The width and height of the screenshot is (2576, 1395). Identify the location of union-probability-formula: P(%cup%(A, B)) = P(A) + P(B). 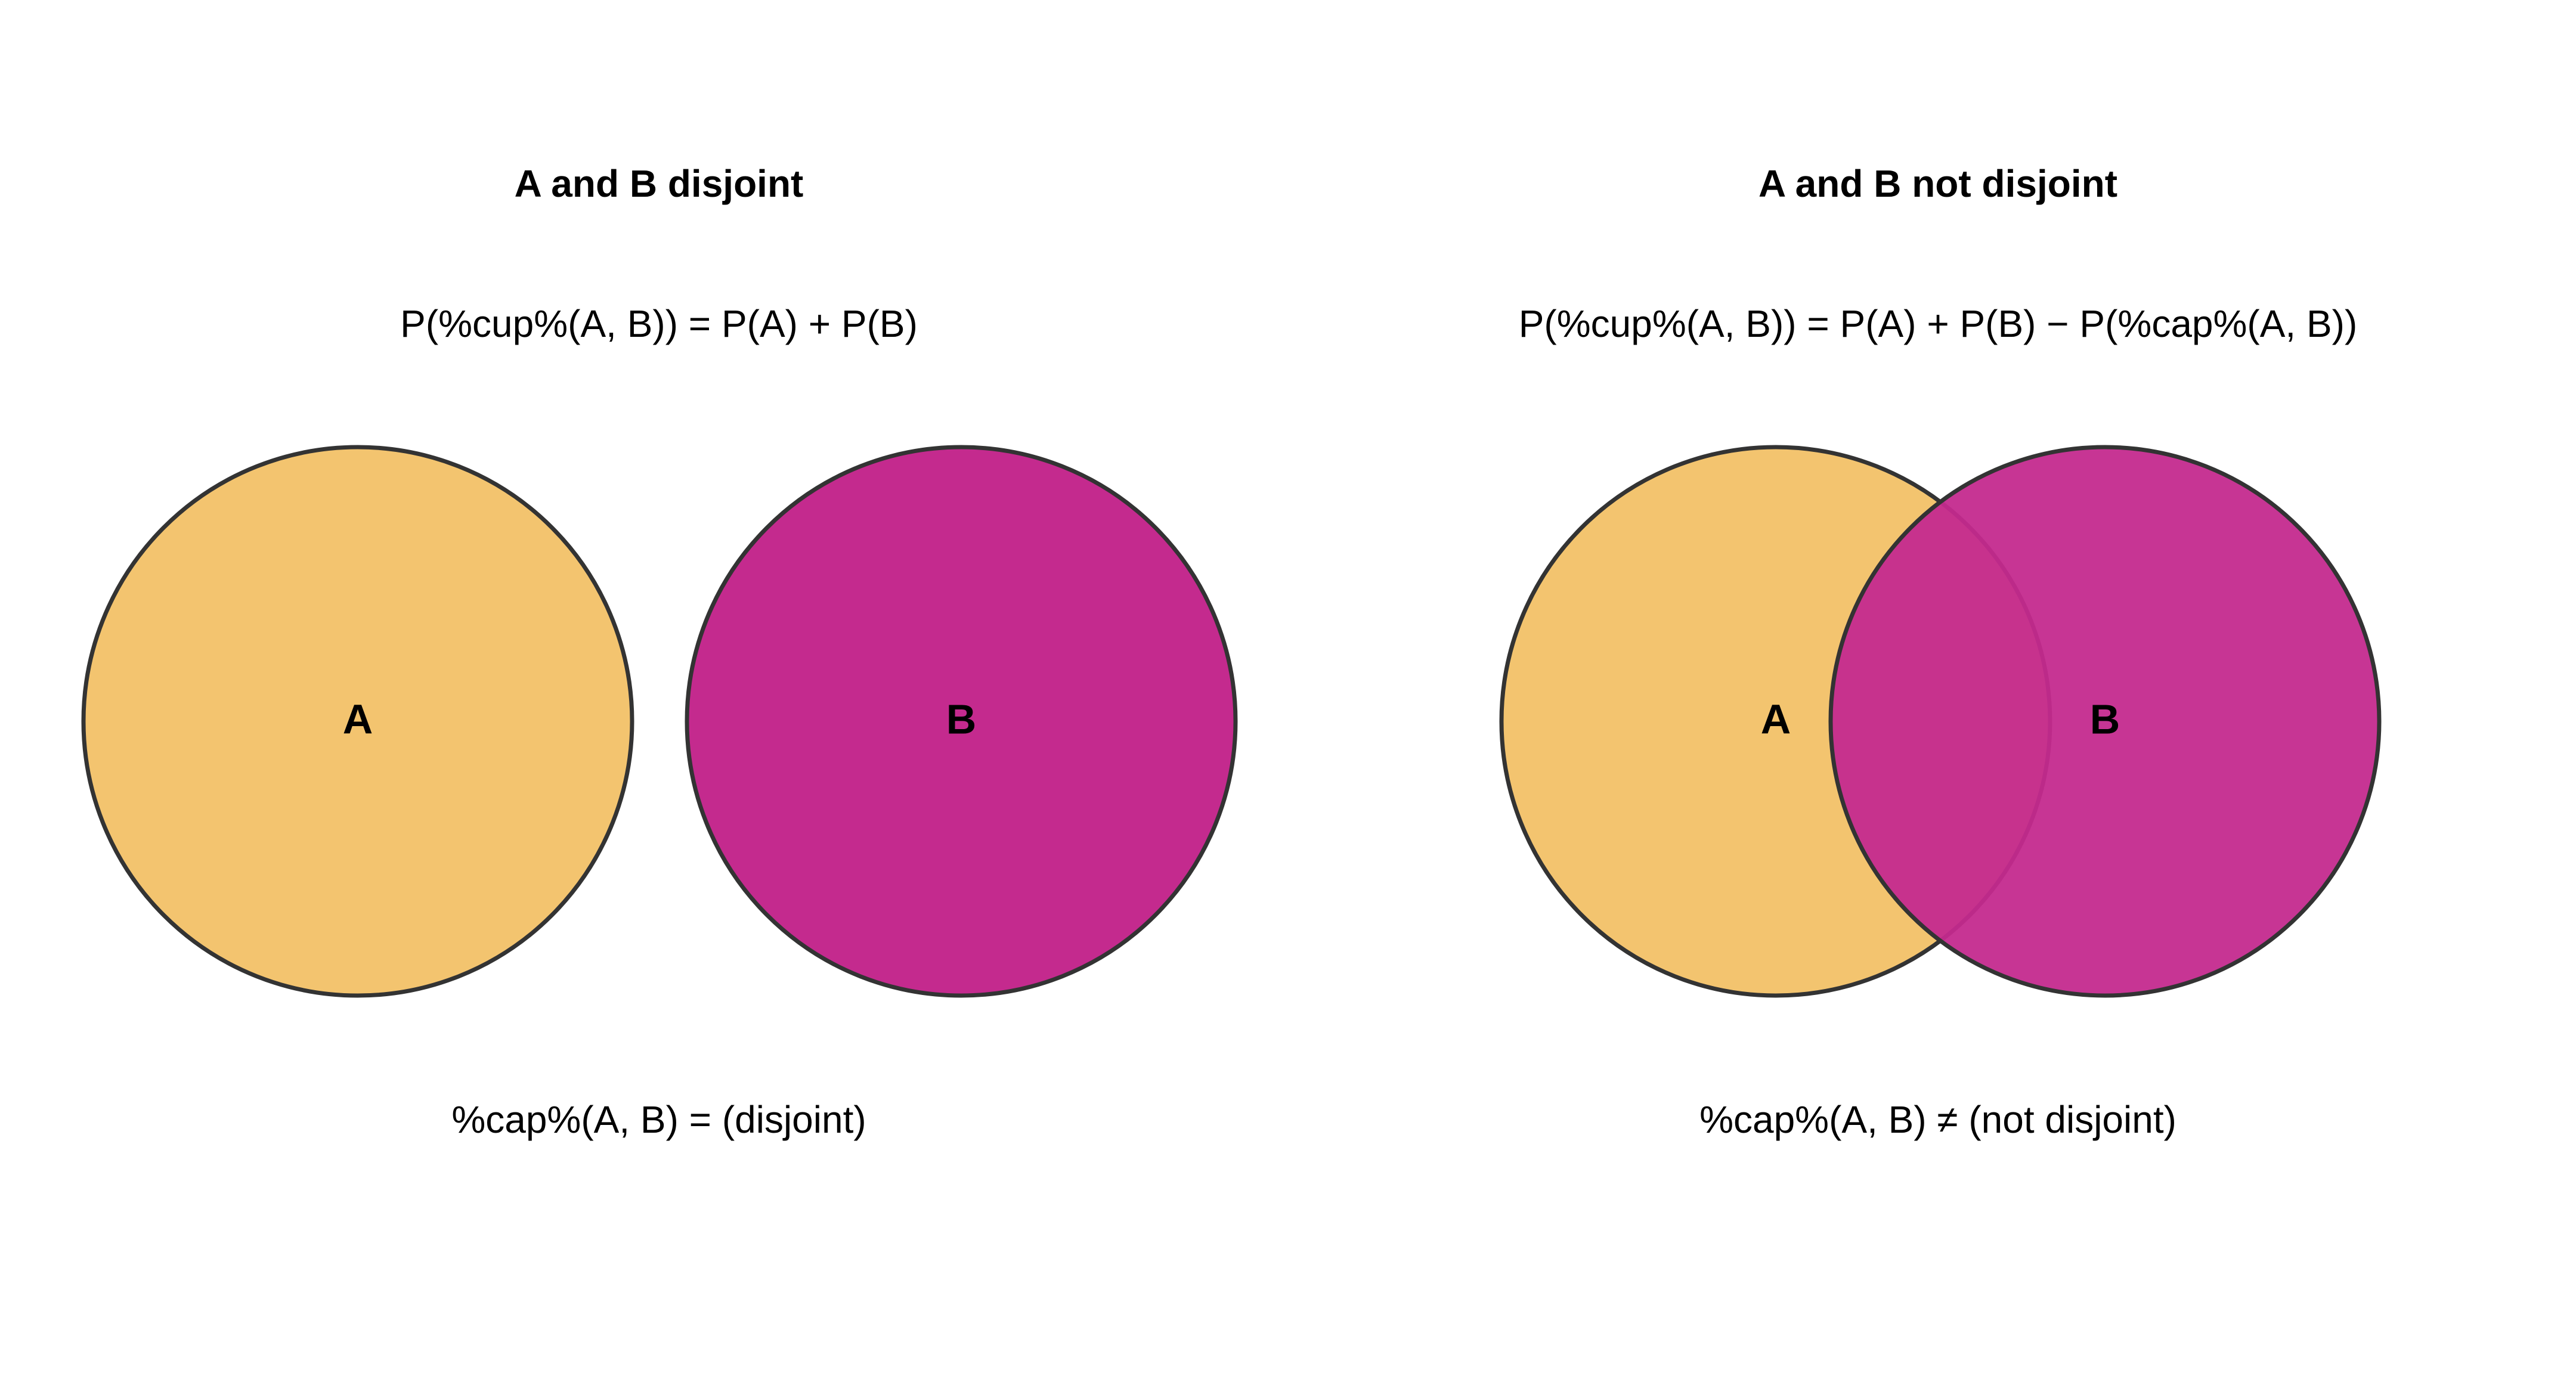
(659, 323).